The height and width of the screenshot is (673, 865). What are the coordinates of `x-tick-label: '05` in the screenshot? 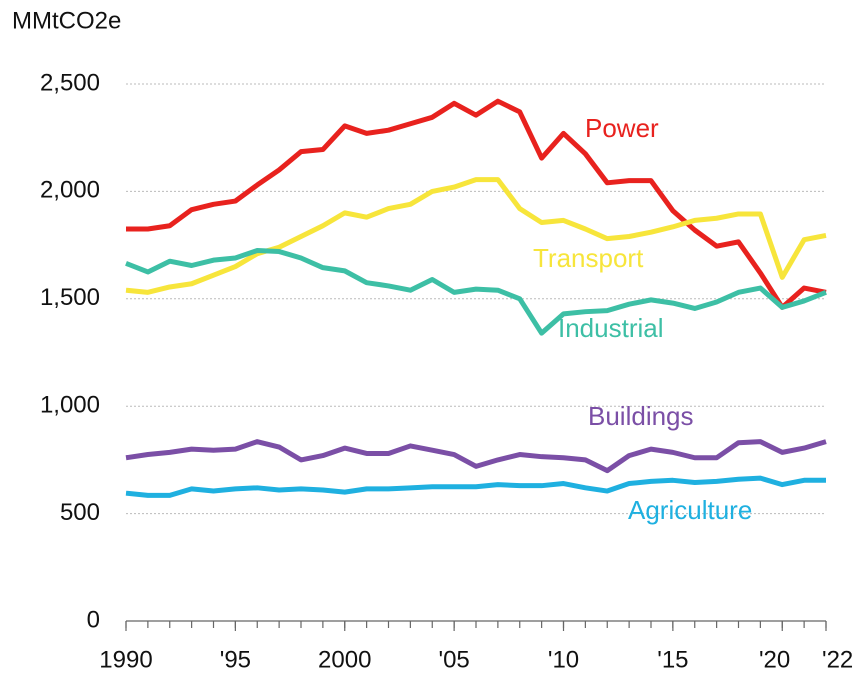 It's located at (453, 659).